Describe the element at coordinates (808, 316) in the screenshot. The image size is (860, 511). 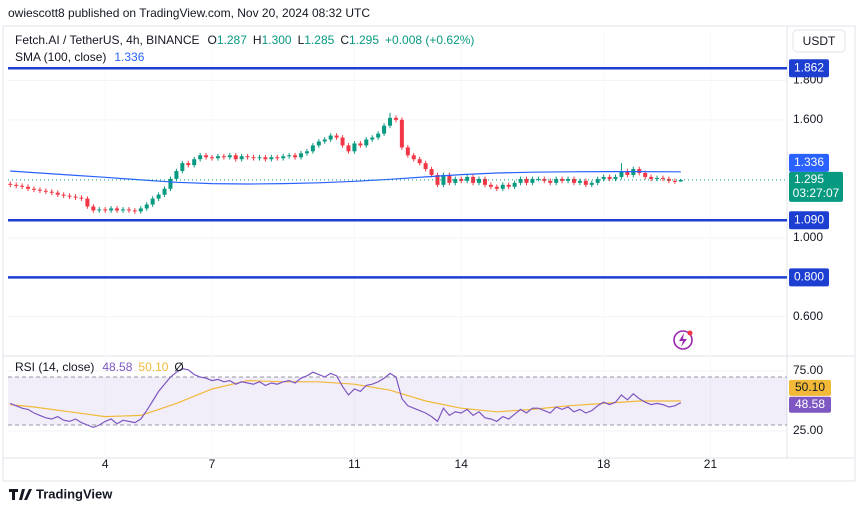
I see `y-tick-label: 0.600` at that location.